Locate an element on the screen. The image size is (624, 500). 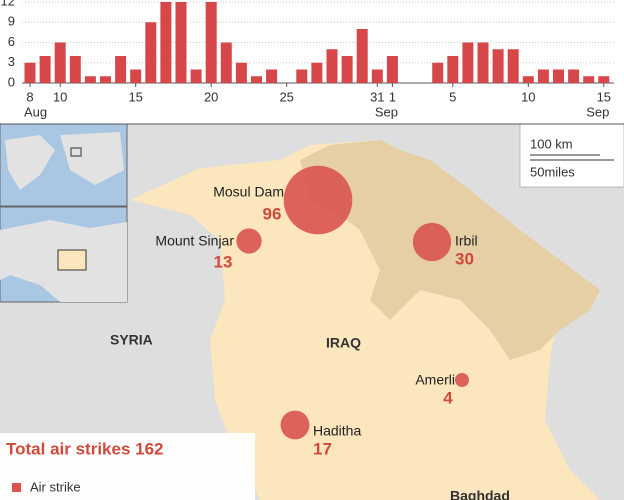
place-value: 13 is located at coordinates (223, 261).